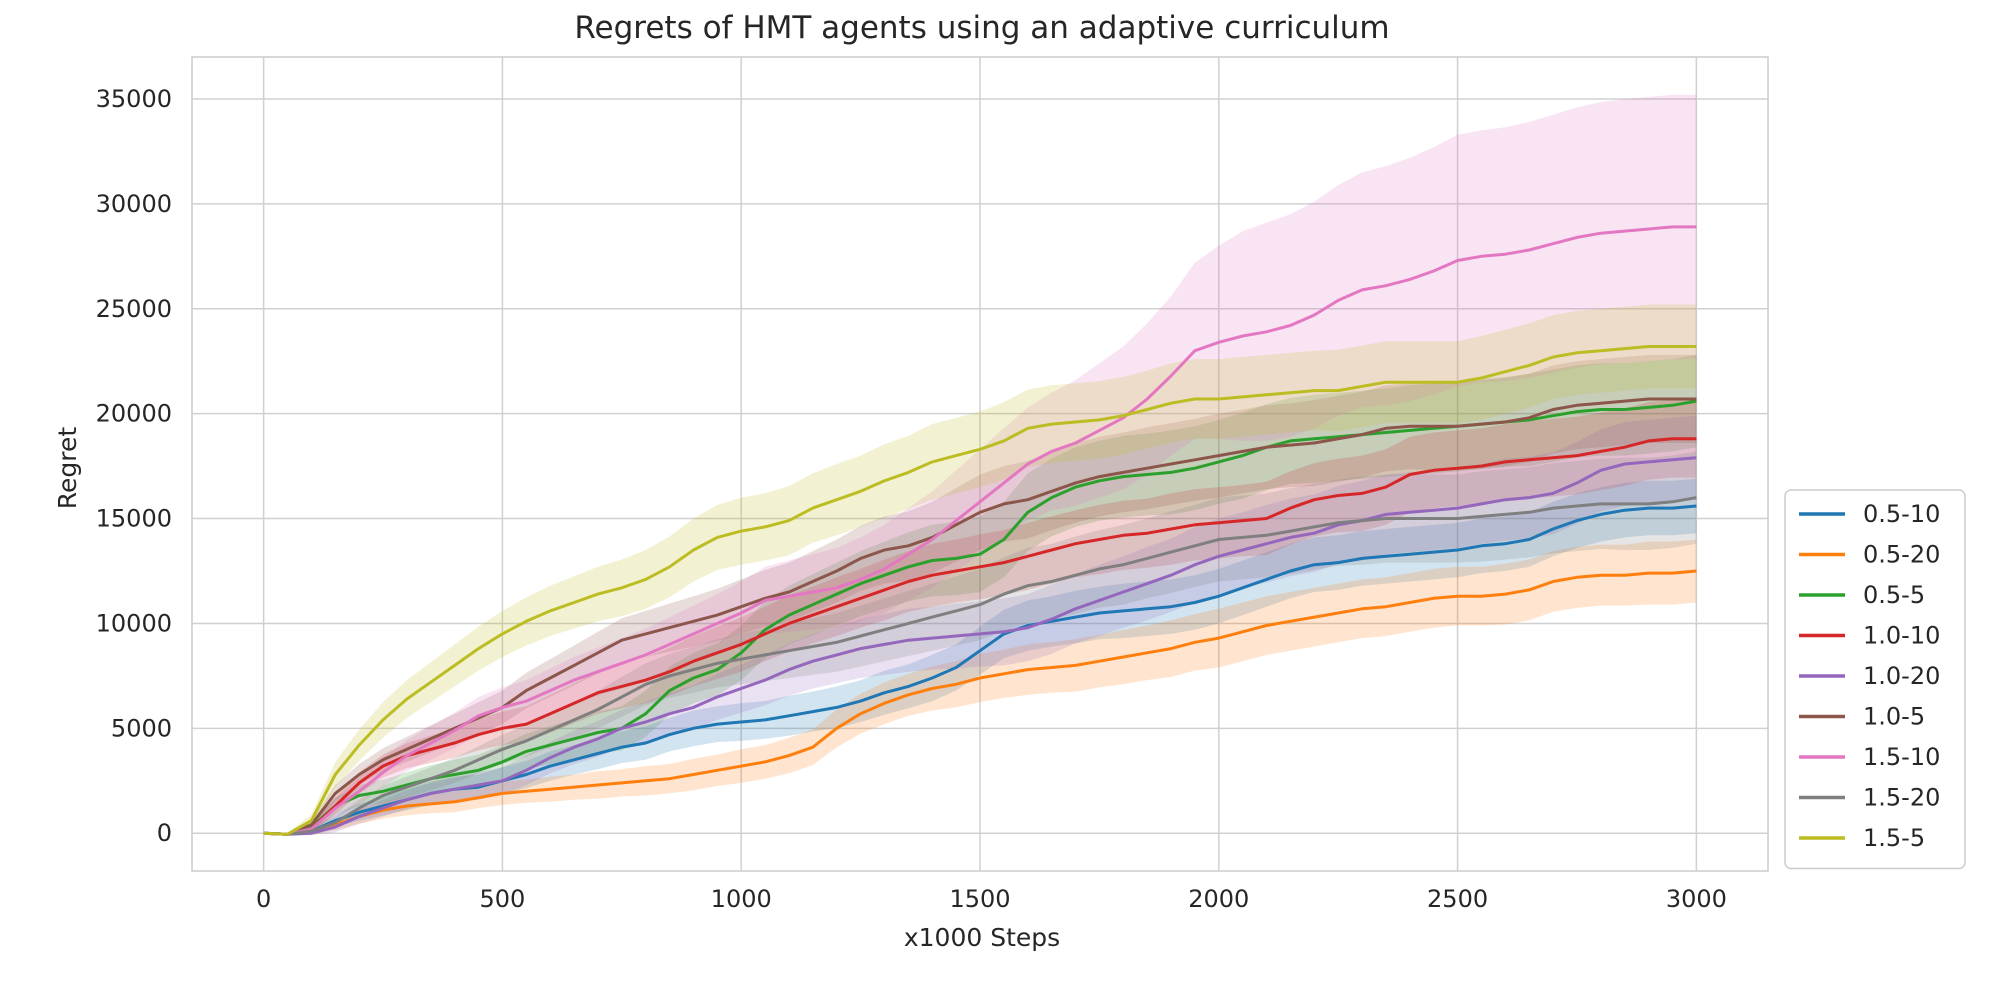  I want to click on y-tick-label: 10000, so click(134, 623).